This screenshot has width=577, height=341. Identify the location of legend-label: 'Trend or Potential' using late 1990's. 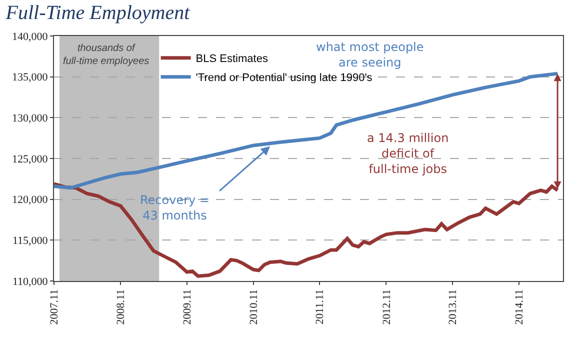
(284, 78).